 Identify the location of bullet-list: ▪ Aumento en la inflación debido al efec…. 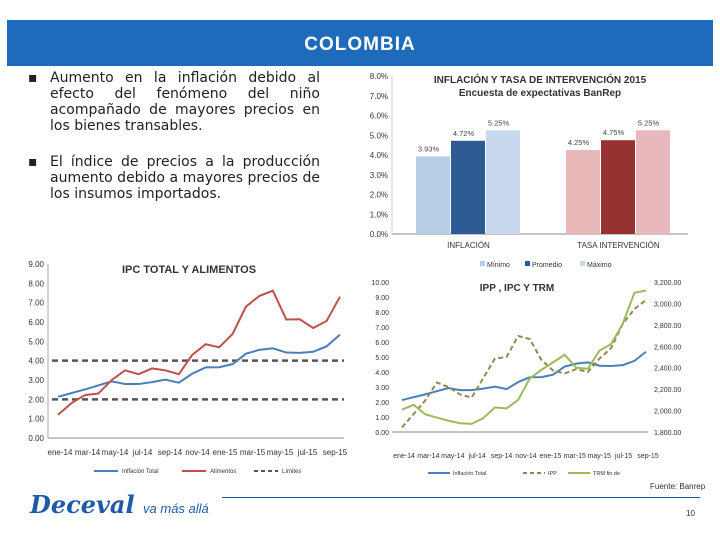
(174, 146).